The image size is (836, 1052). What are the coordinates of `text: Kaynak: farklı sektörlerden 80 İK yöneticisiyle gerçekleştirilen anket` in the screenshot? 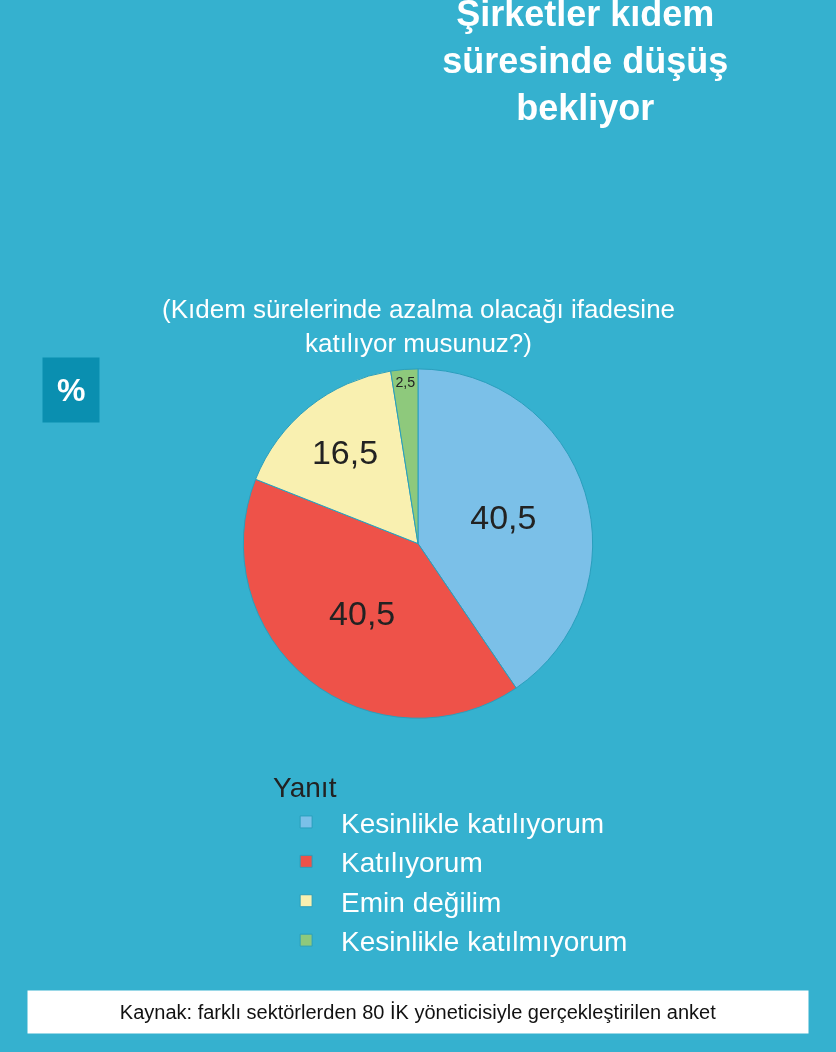 It's located at (418, 1012).